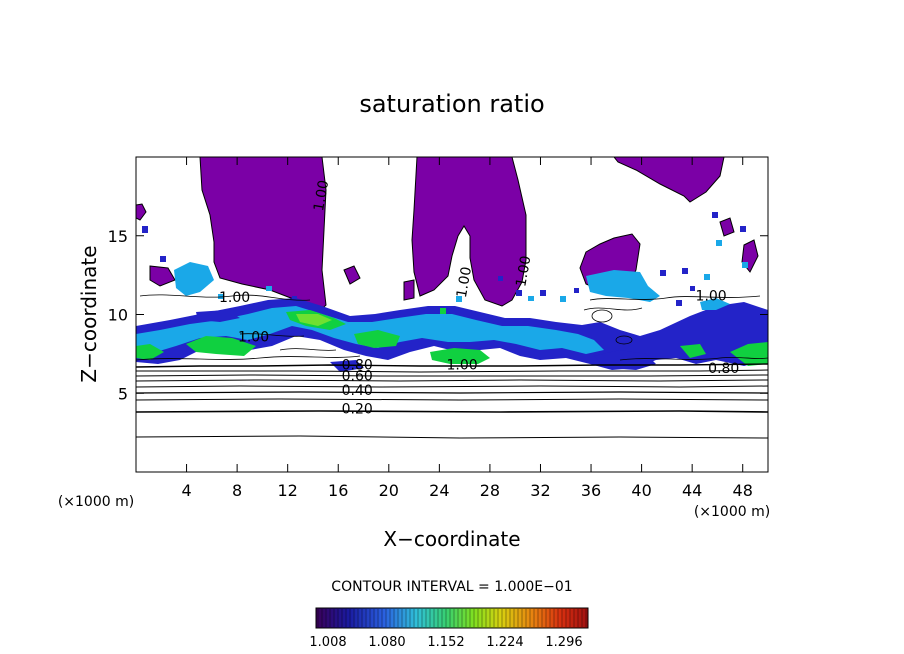  What do you see at coordinates (288, 490) in the screenshot?
I see `x-tick-label: 12` at bounding box center [288, 490].